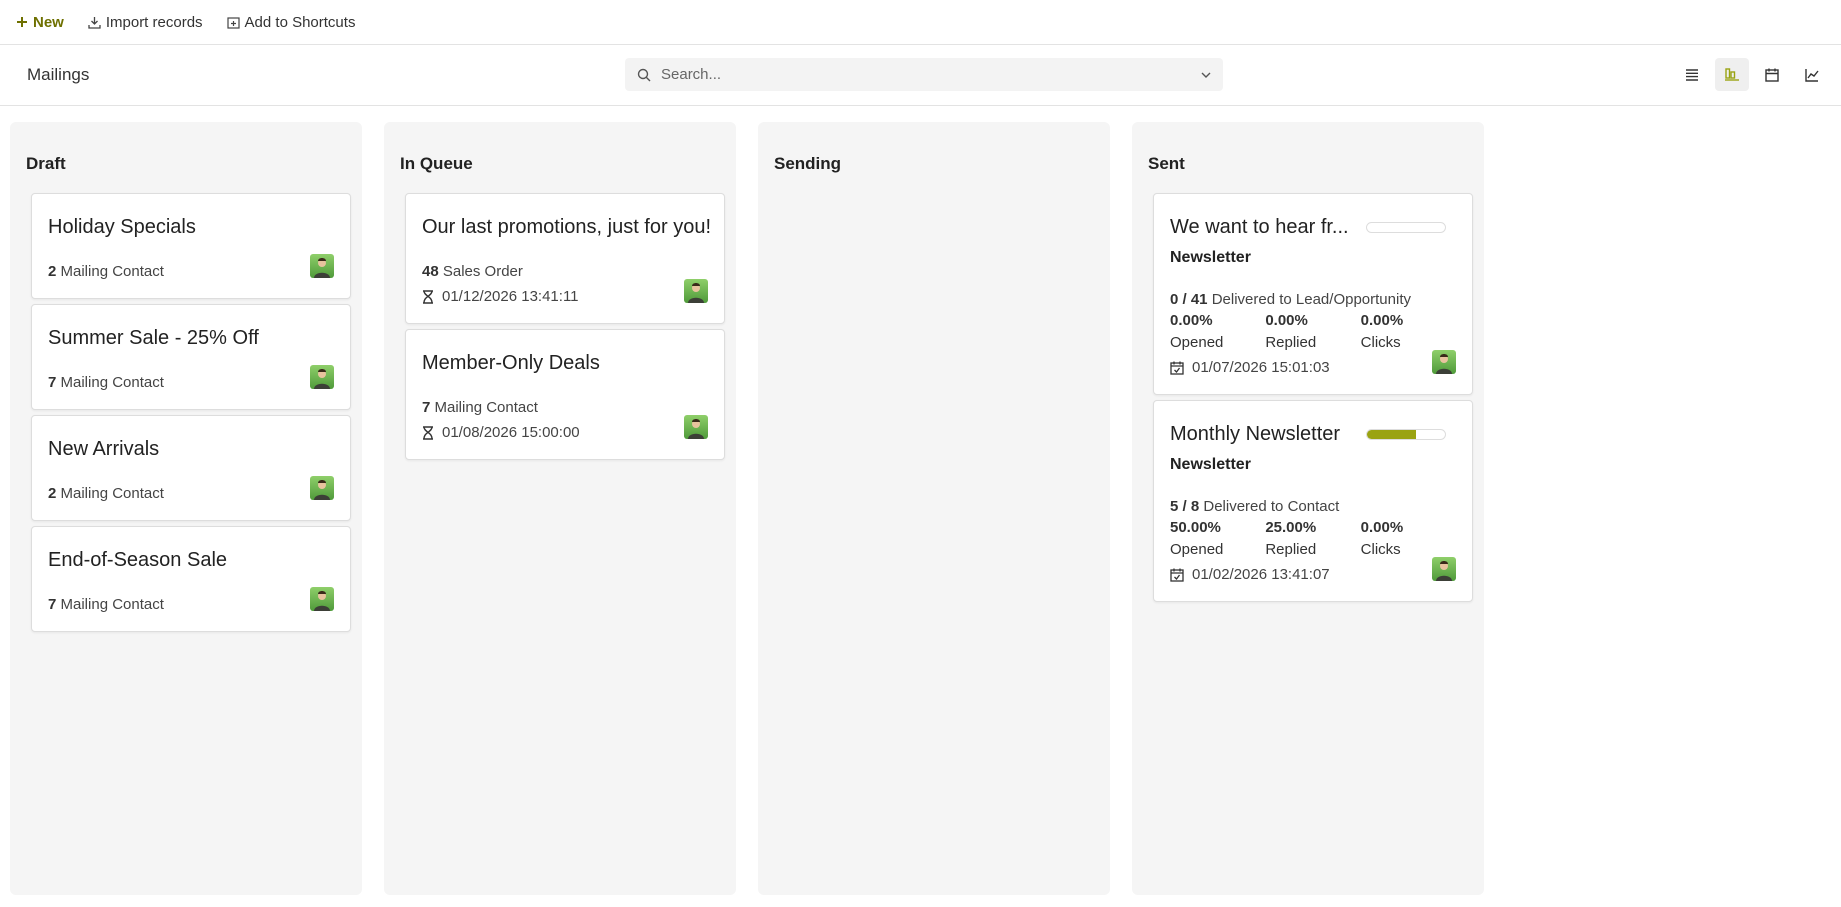  I want to click on delivery: 0 / 41 Delivered to Lead/Opportunity, so click(1313, 299).